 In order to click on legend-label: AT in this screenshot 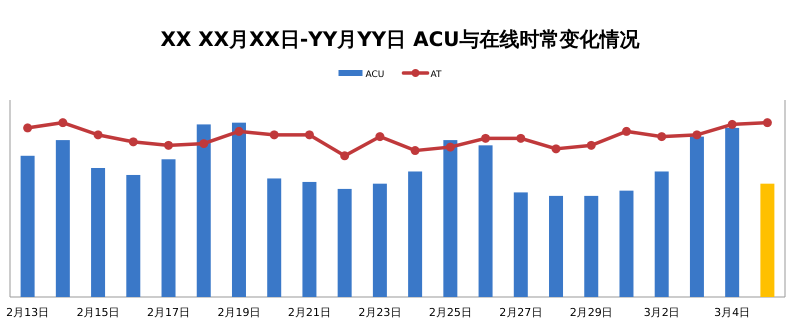, I will do `click(436, 75)`.